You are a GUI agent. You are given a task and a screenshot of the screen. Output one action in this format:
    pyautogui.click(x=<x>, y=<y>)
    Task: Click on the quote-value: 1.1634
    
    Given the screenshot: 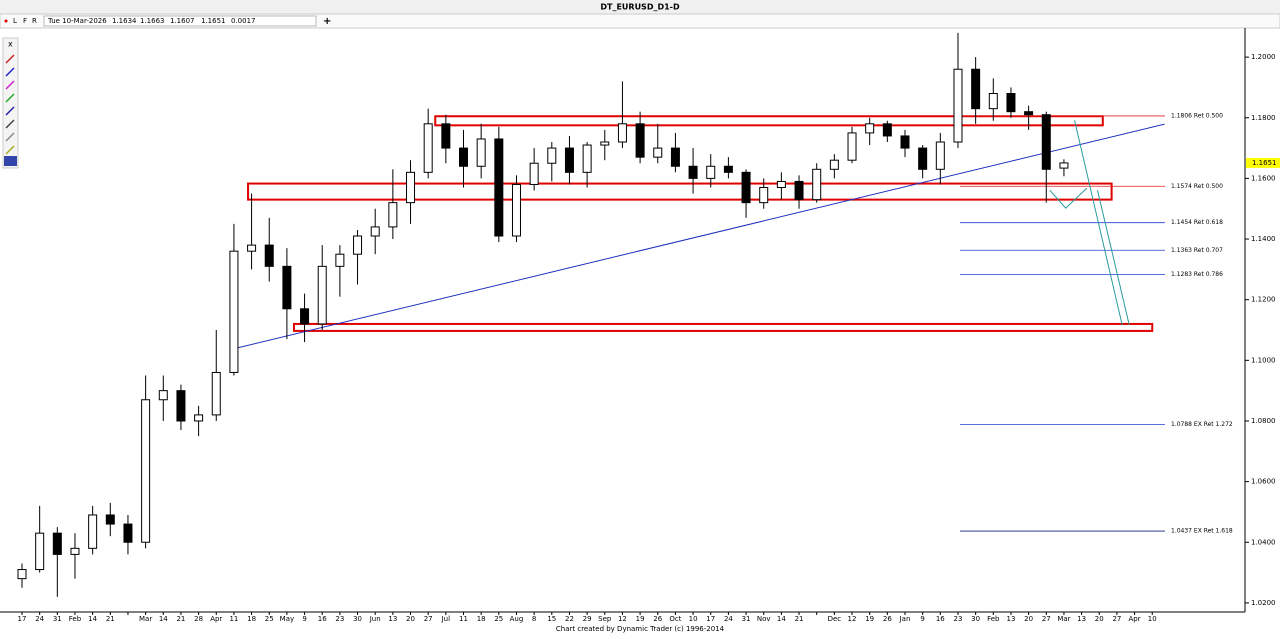 What is the action you would take?
    pyautogui.click(x=124, y=21)
    